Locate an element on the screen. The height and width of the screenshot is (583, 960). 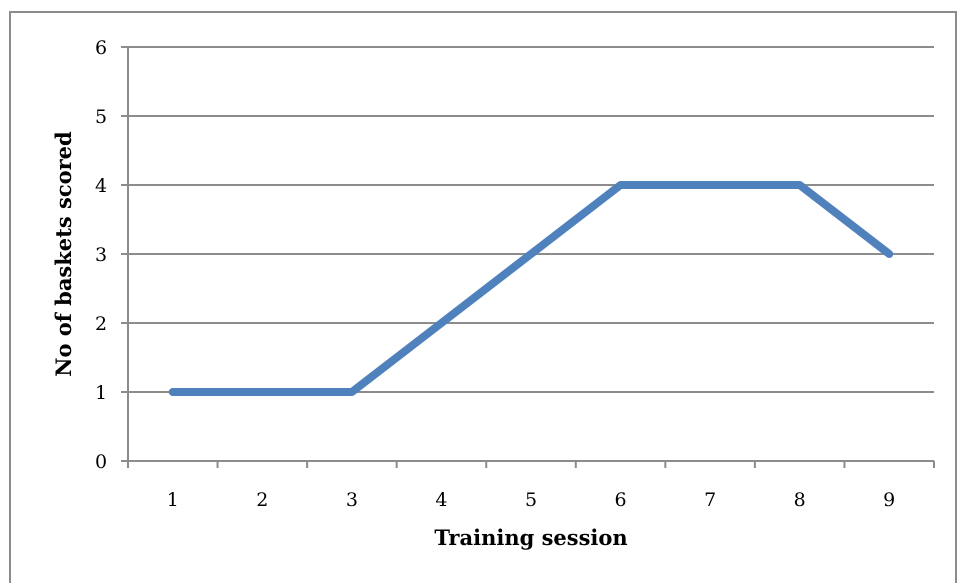
y-tick-labels: 0 1 2 3 4 5 6 is located at coordinates (101, 255).